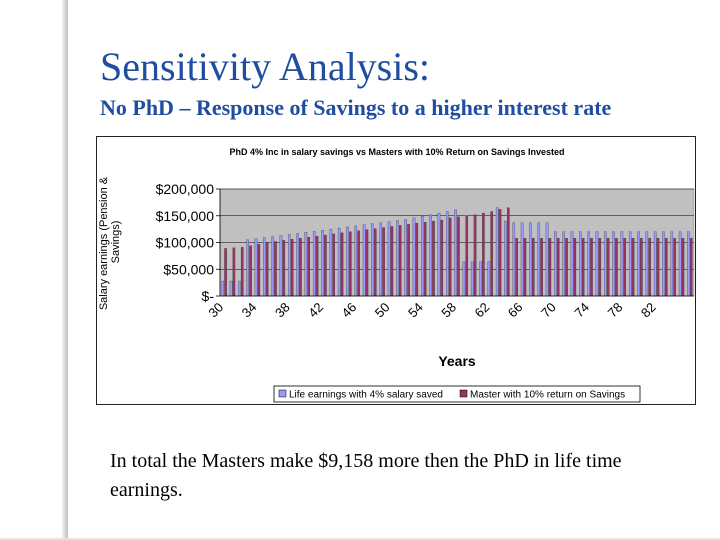 The image size is (720, 540). I want to click on y-axis-label-line2: Savings), so click(116, 242).